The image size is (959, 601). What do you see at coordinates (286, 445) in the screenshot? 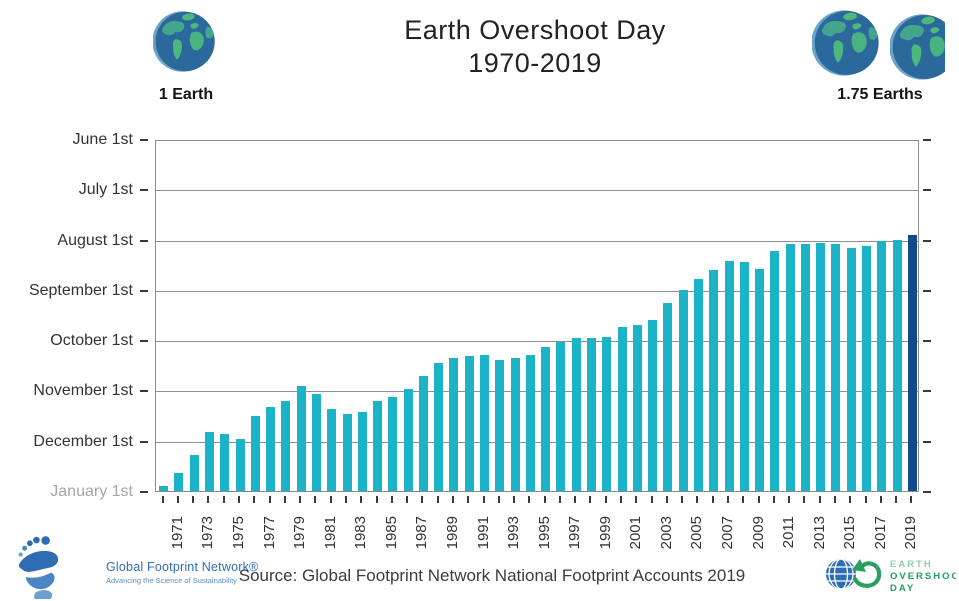
I see `bar-1978` at bounding box center [286, 445].